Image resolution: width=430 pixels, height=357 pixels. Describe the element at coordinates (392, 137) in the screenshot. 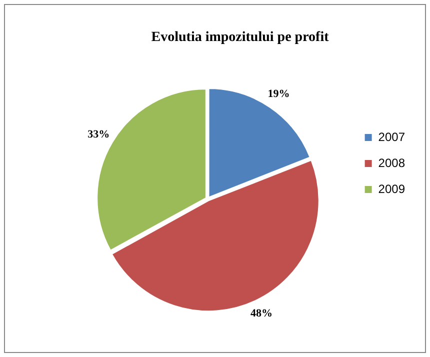

I see `legend-label: 2007` at that location.